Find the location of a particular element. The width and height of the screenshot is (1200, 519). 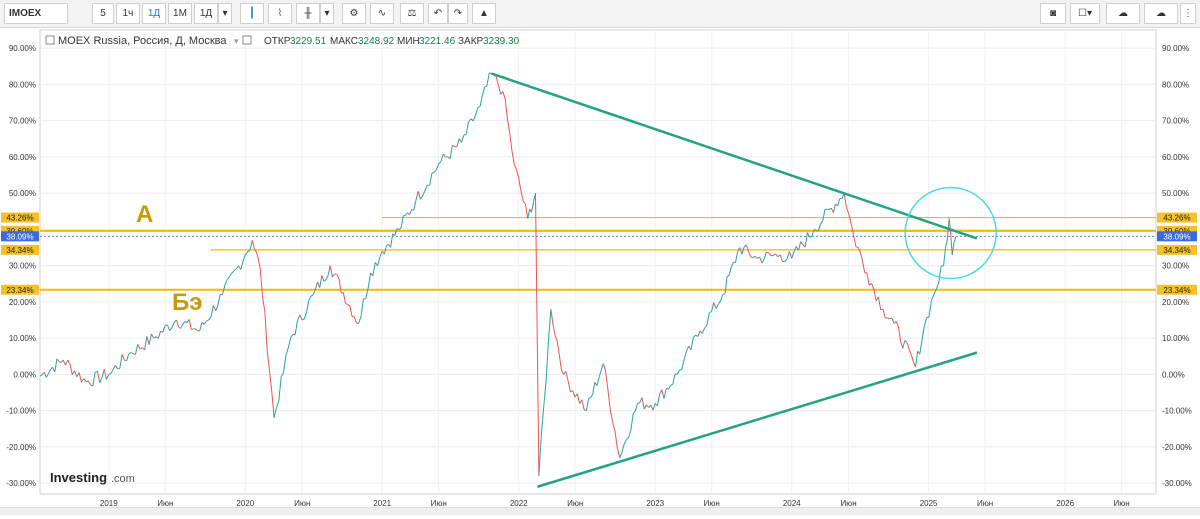

undo-icon: ↶ is located at coordinates (438, 13).